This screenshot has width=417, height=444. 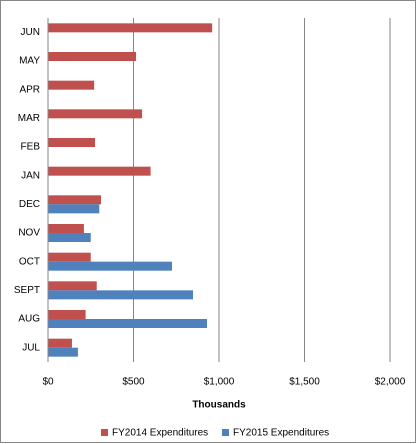 I want to click on legend-label: FY2015 Expenditures, so click(x=281, y=433).